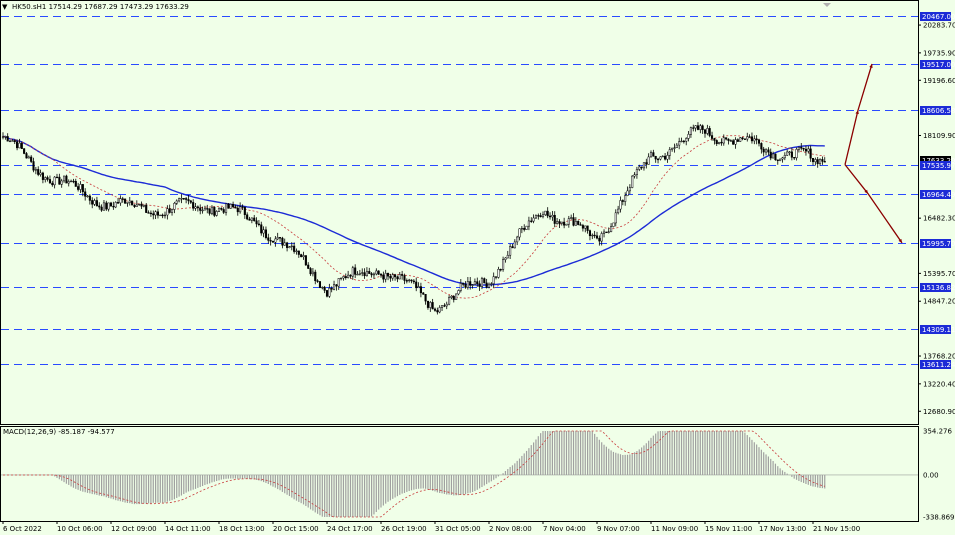  What do you see at coordinates (939, 136) in the screenshot?
I see `price-tick-label: 18109.90` at bounding box center [939, 136].